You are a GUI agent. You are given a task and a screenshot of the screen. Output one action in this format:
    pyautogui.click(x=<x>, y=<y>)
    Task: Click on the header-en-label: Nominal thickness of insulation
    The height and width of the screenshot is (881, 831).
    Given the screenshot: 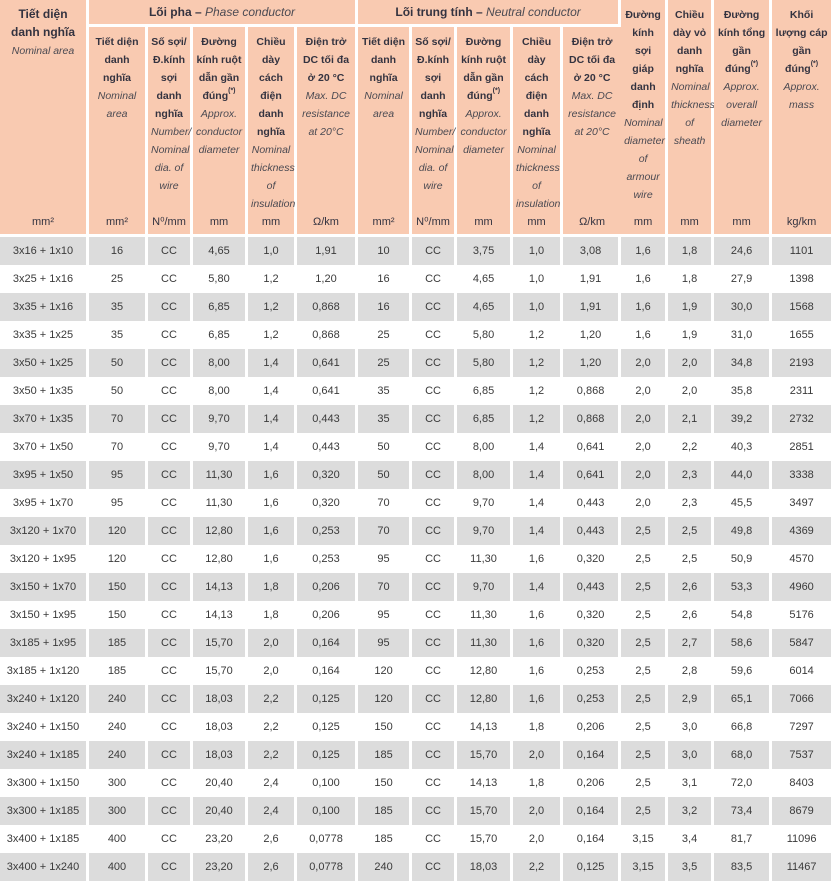 What is the action you would take?
    pyautogui.click(x=273, y=177)
    